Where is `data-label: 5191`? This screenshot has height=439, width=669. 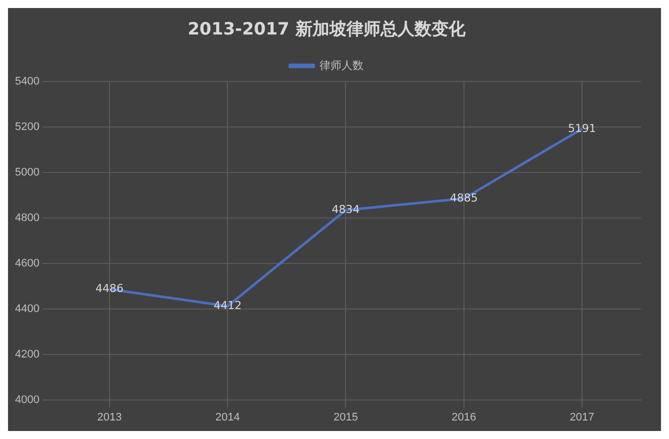 data-label: 5191 is located at coordinates (582, 128).